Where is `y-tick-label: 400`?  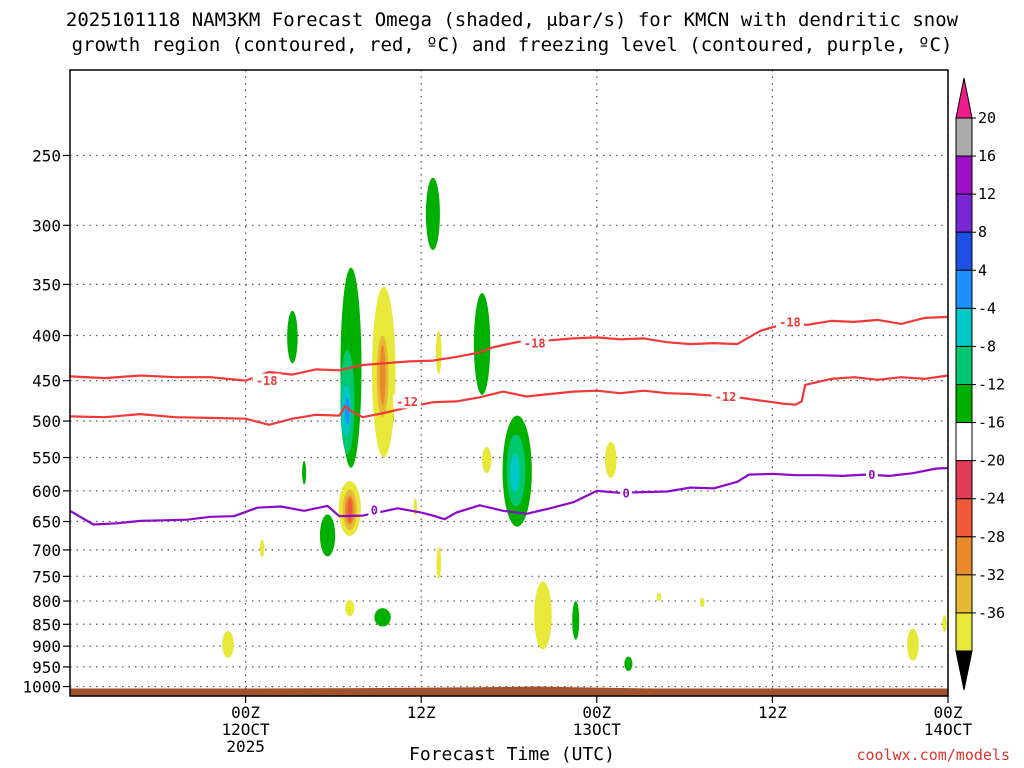 y-tick-label: 400 is located at coordinates (46, 336).